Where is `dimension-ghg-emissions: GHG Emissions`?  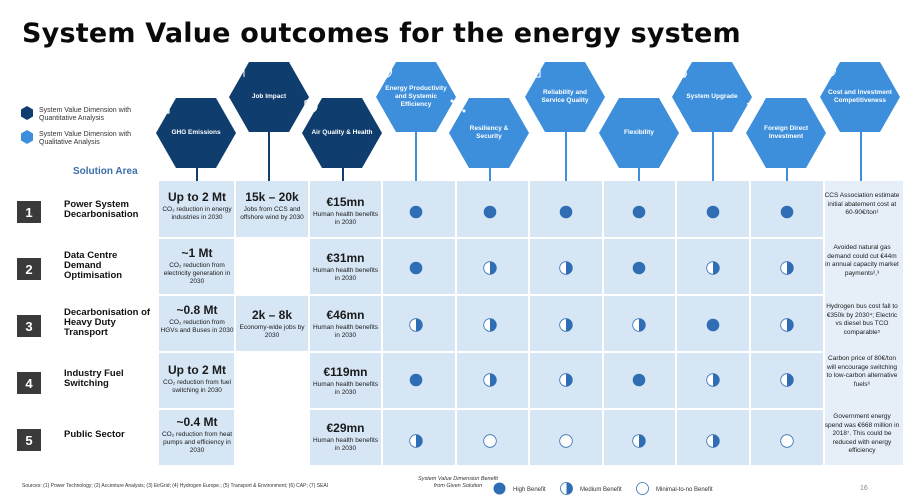
dimension-ghg-emissions: GHG Emissions is located at coordinates (196, 133).